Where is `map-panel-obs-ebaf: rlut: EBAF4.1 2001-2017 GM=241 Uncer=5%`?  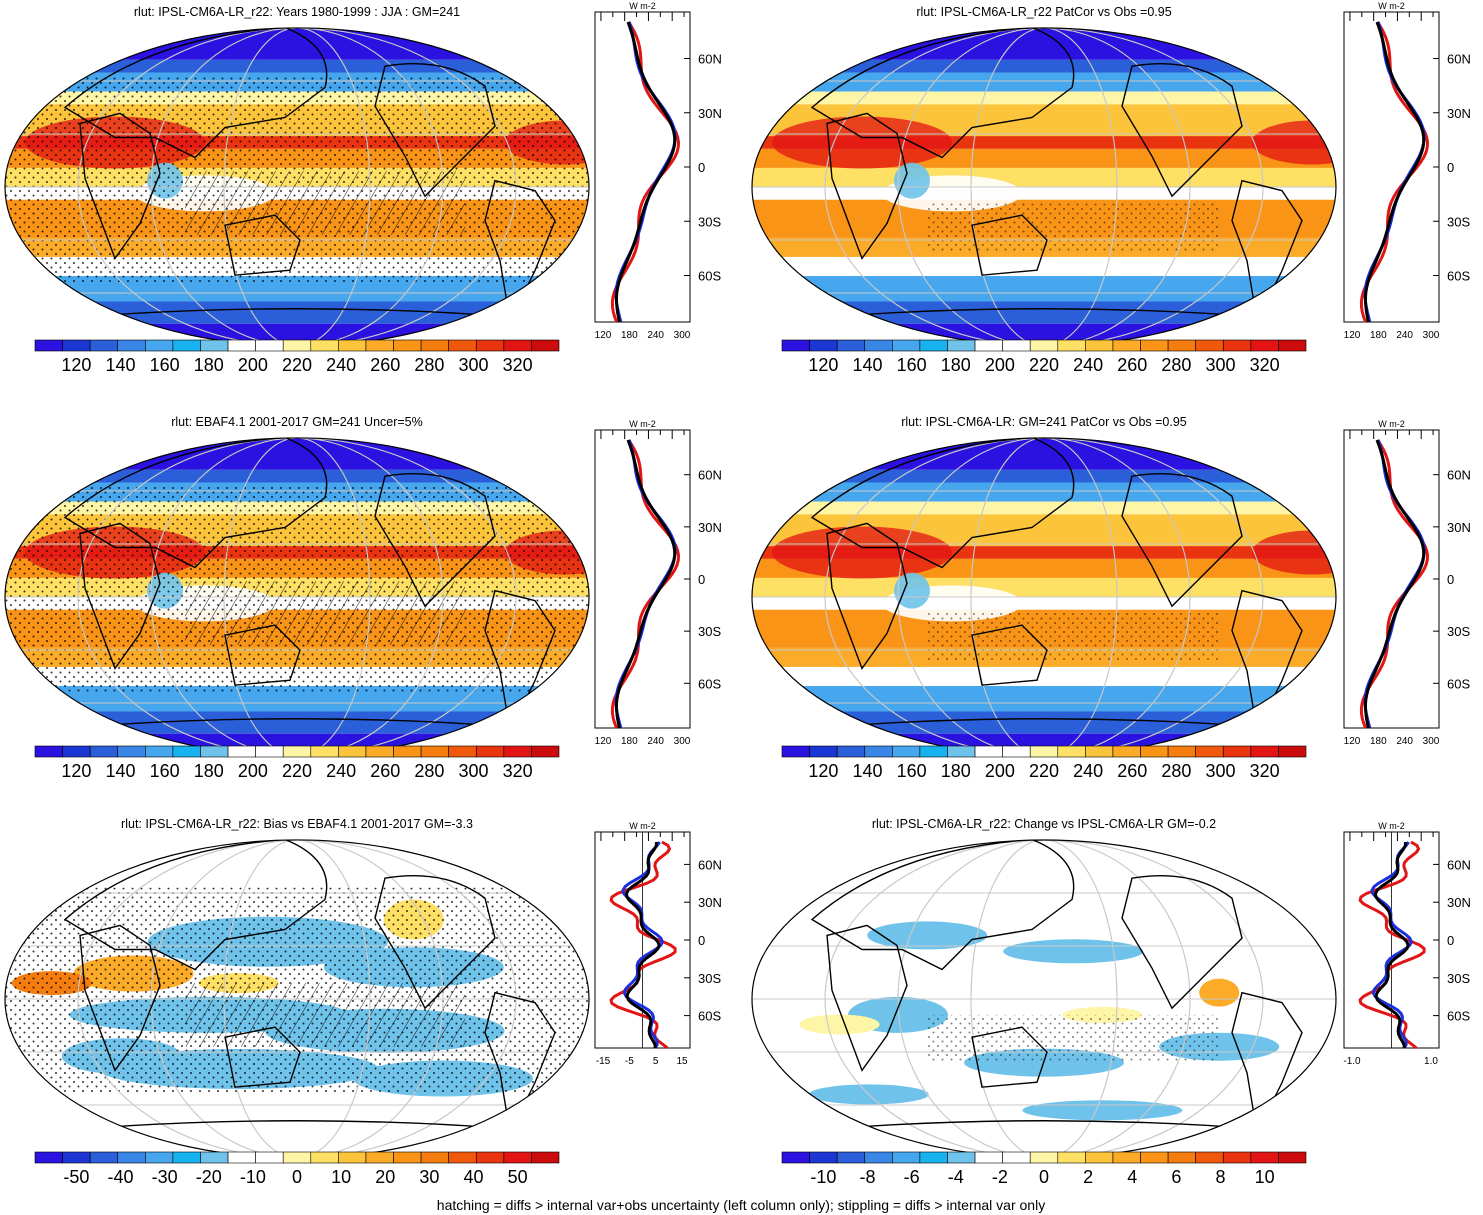 map-panel-obs-ebaf: rlut: EBAF4.1 2001-2017 GM=241 Uncer=5% is located at coordinates (297, 586).